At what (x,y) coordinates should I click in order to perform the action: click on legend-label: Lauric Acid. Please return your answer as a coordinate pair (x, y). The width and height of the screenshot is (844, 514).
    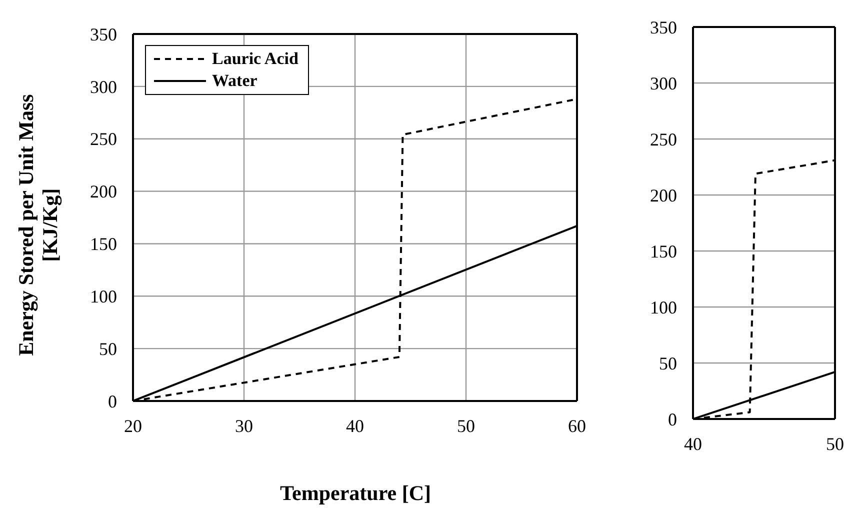
    Looking at the image, I should click on (255, 59).